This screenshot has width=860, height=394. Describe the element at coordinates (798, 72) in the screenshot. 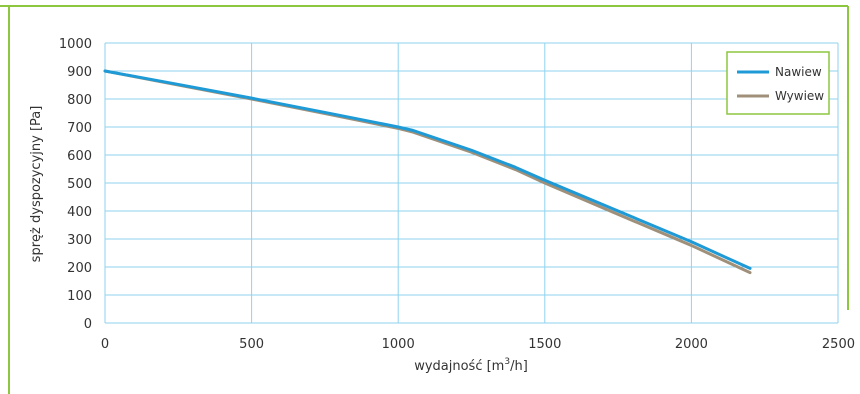

I see `legend-label-nawiew: Nawiew` at that location.